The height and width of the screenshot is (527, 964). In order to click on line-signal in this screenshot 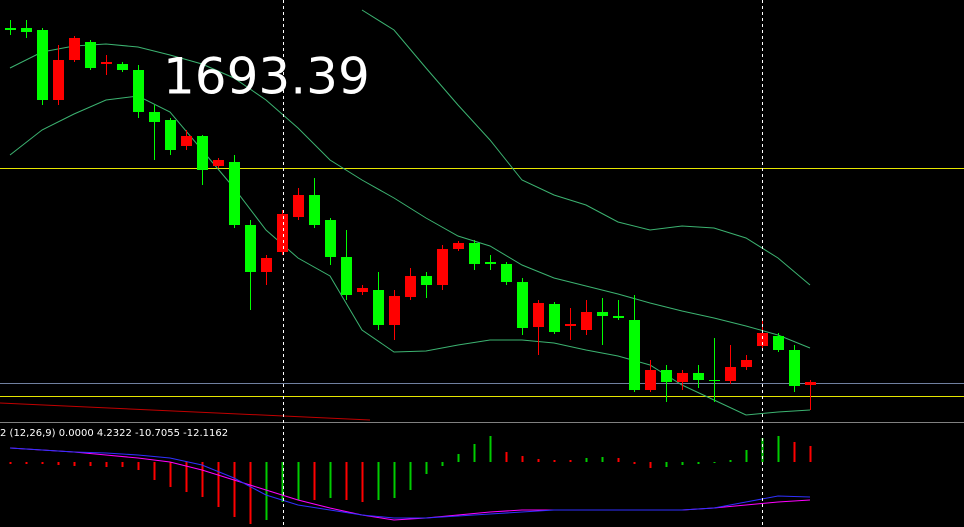, I will do `click(410, 483)`.